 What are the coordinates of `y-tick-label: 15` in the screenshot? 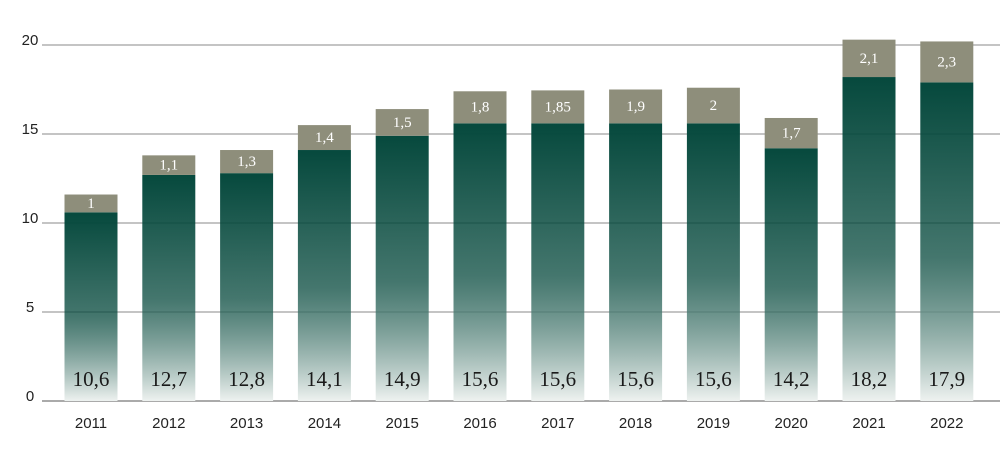 It's located at (30, 129).